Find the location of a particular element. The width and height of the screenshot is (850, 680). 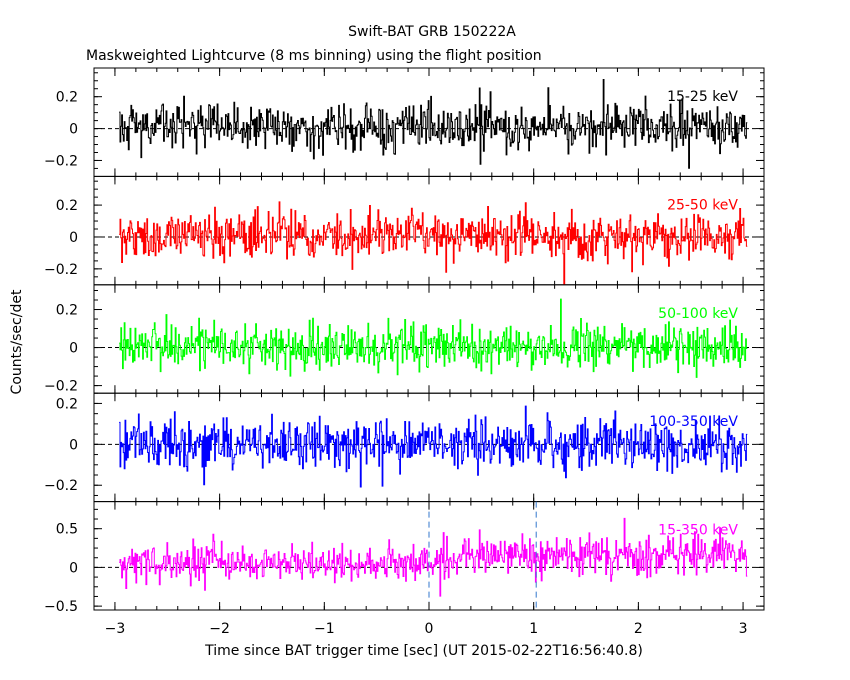

y-tick-label: −0.5 is located at coordinates (61, 607).